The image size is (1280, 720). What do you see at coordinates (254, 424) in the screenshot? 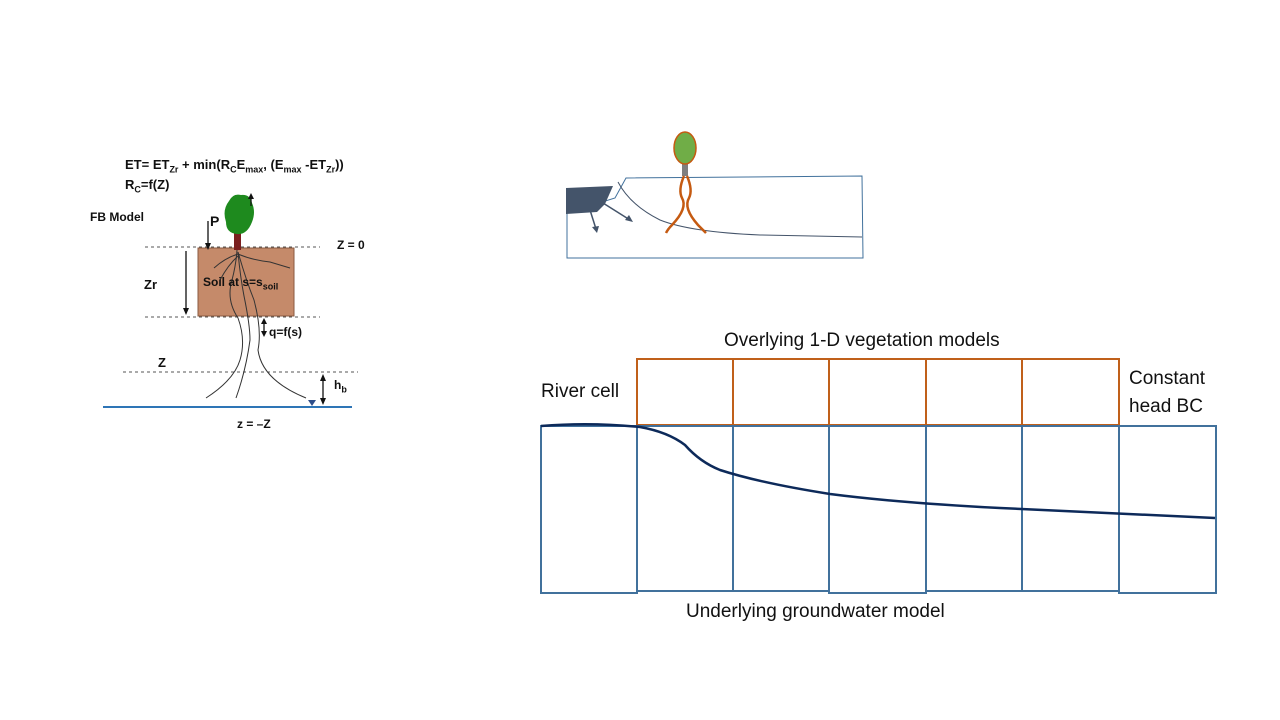
I see `z-neg-label: z = –Z` at bounding box center [254, 424].